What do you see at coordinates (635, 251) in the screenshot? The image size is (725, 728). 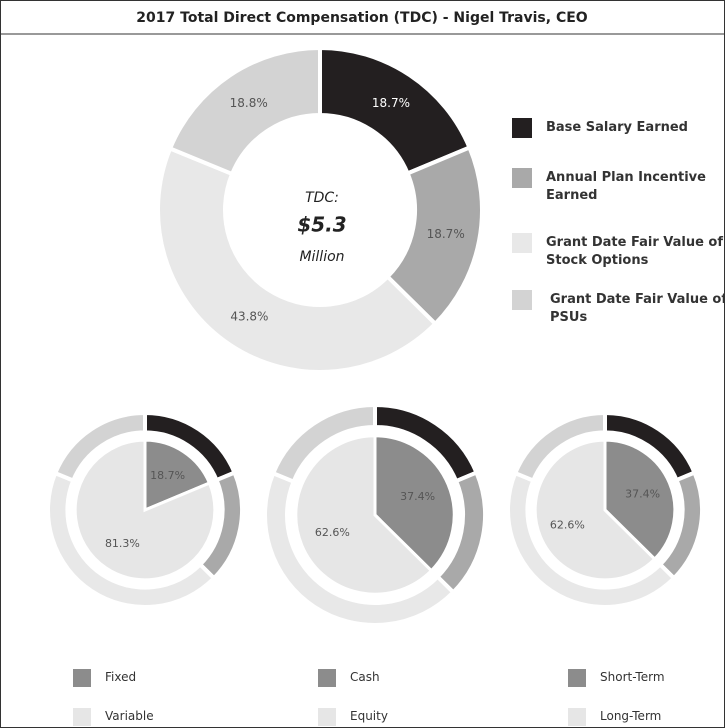 I see `legend-label: Grant Date Fair Value of Stock Options` at bounding box center [635, 251].